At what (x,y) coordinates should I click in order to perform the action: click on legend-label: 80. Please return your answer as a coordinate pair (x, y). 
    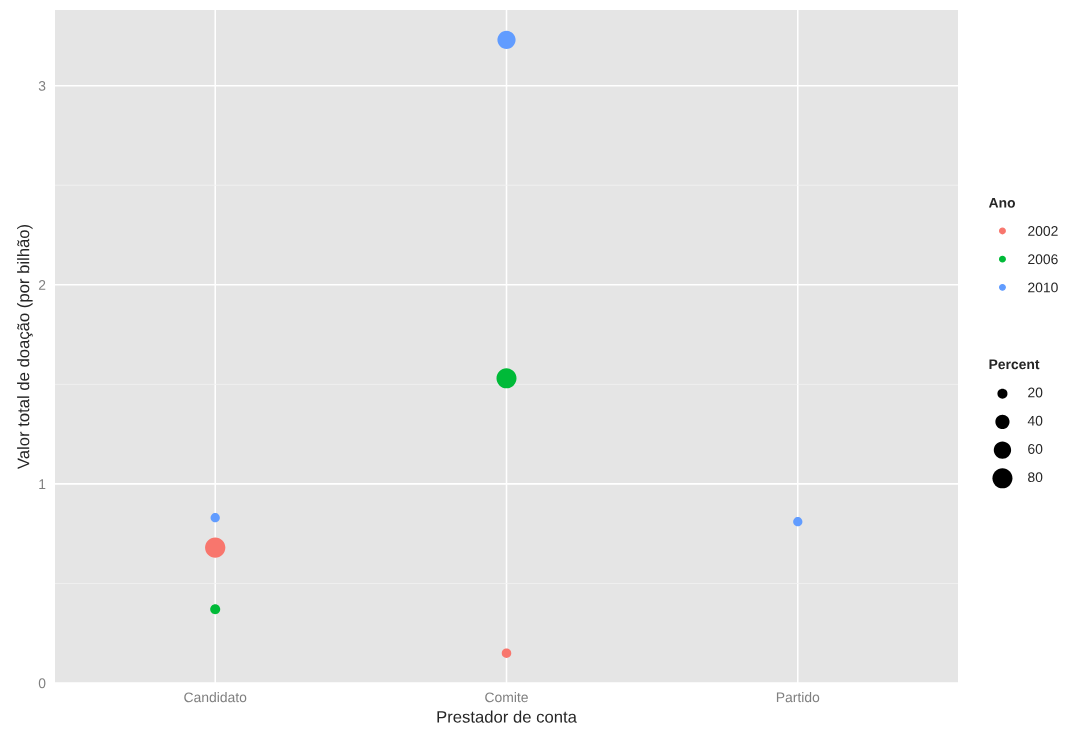
    Looking at the image, I should click on (1035, 477).